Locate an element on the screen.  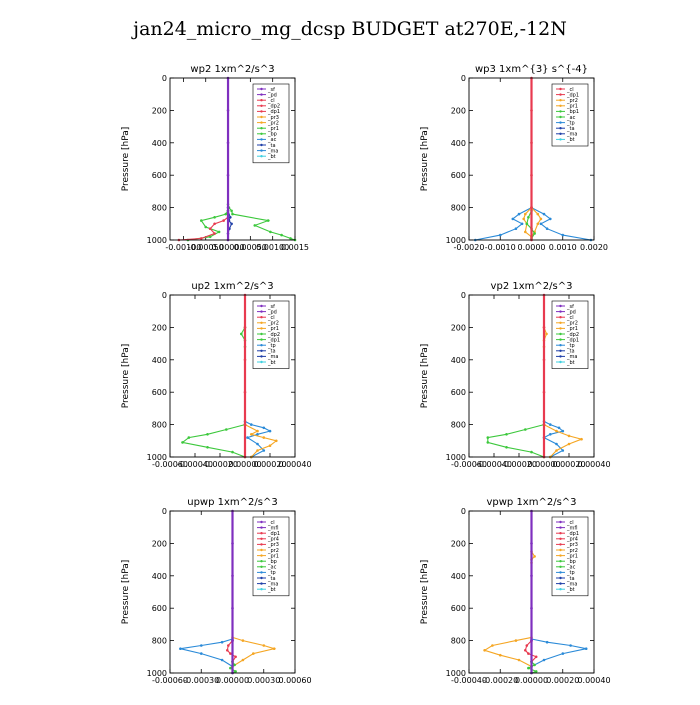
legend-label: _mfl is located at coordinates (572, 528).